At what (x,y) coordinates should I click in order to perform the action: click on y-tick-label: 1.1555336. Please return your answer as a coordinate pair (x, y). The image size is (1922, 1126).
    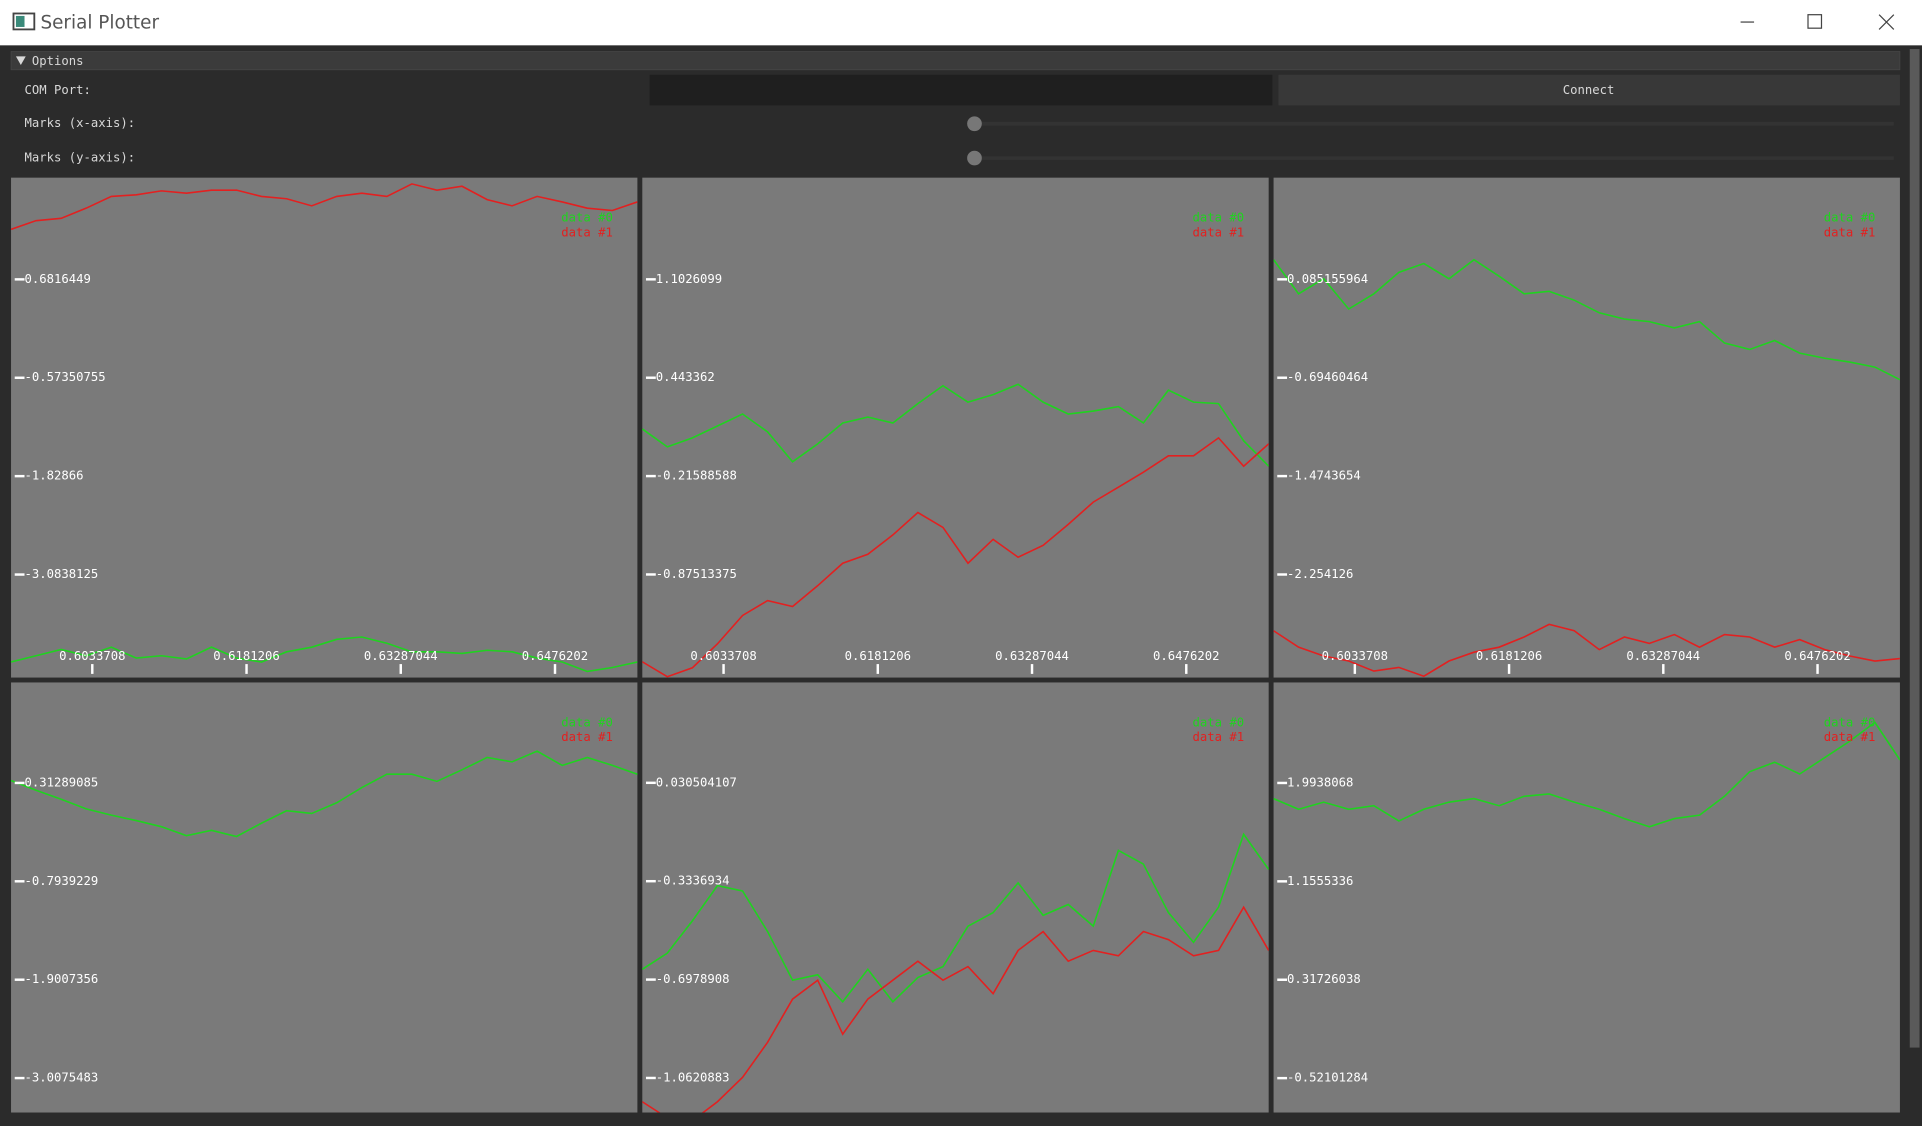
    Looking at the image, I should click on (1320, 881).